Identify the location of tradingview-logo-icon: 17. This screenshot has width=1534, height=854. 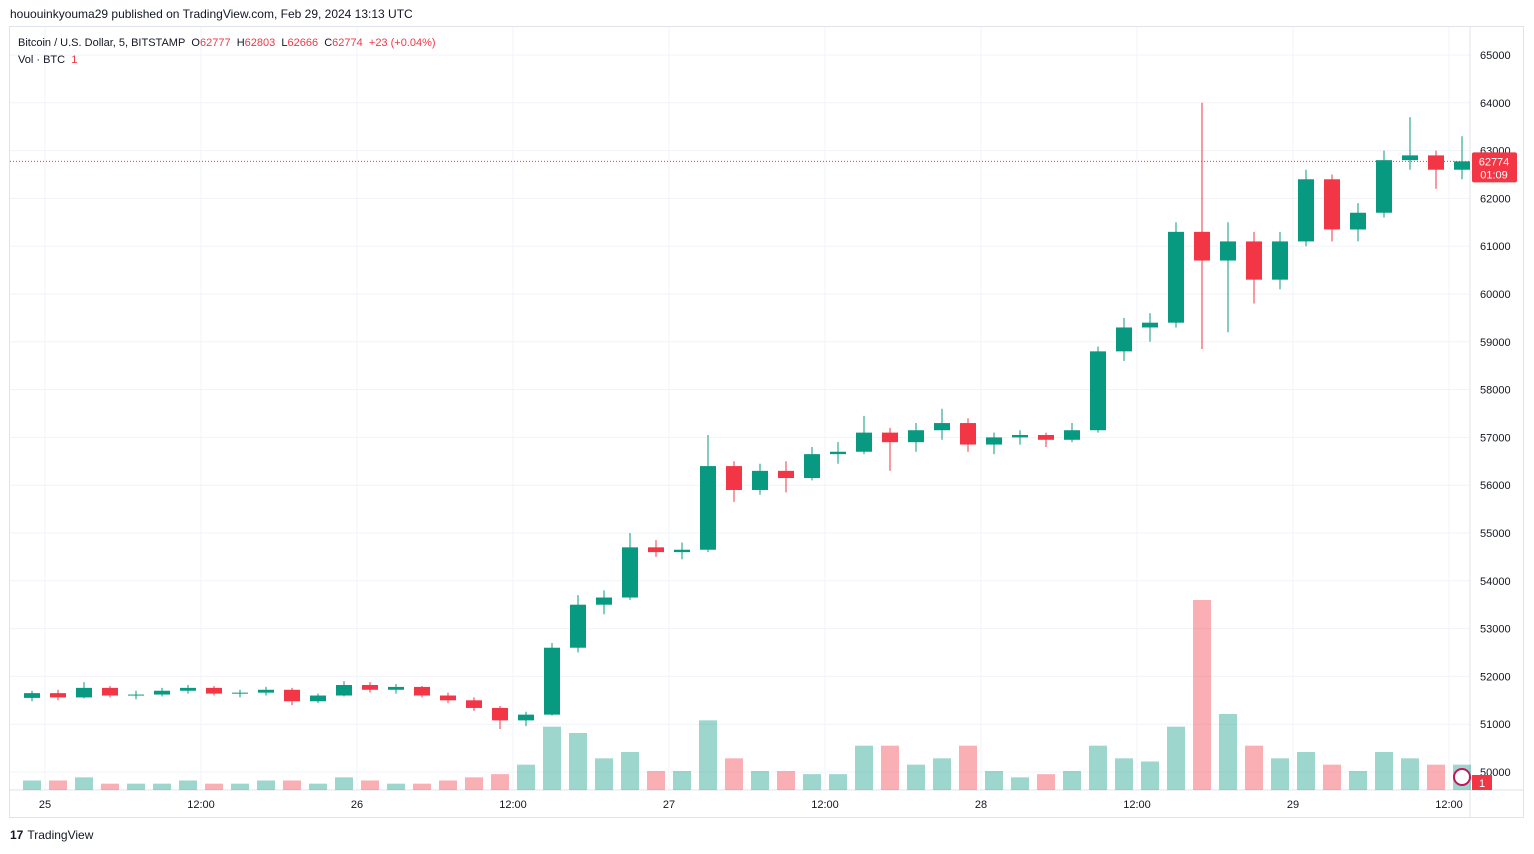
(17, 835).